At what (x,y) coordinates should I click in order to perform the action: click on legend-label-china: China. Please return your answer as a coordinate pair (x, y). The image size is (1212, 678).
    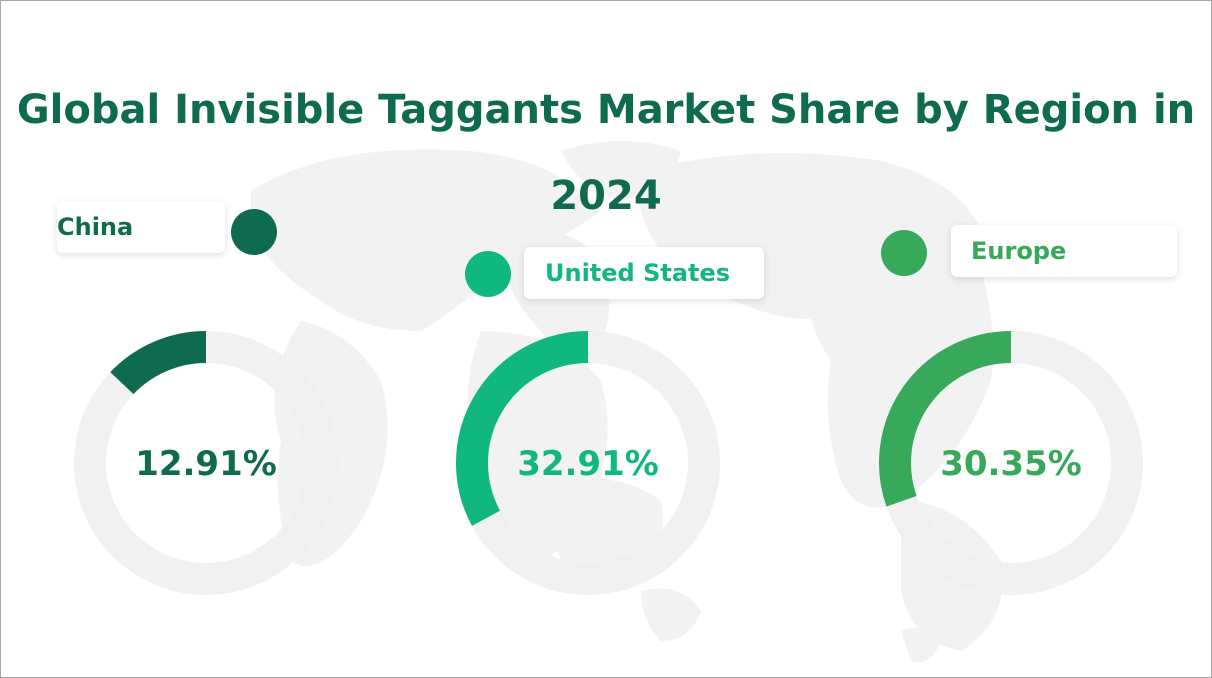
    Looking at the image, I should click on (141, 227).